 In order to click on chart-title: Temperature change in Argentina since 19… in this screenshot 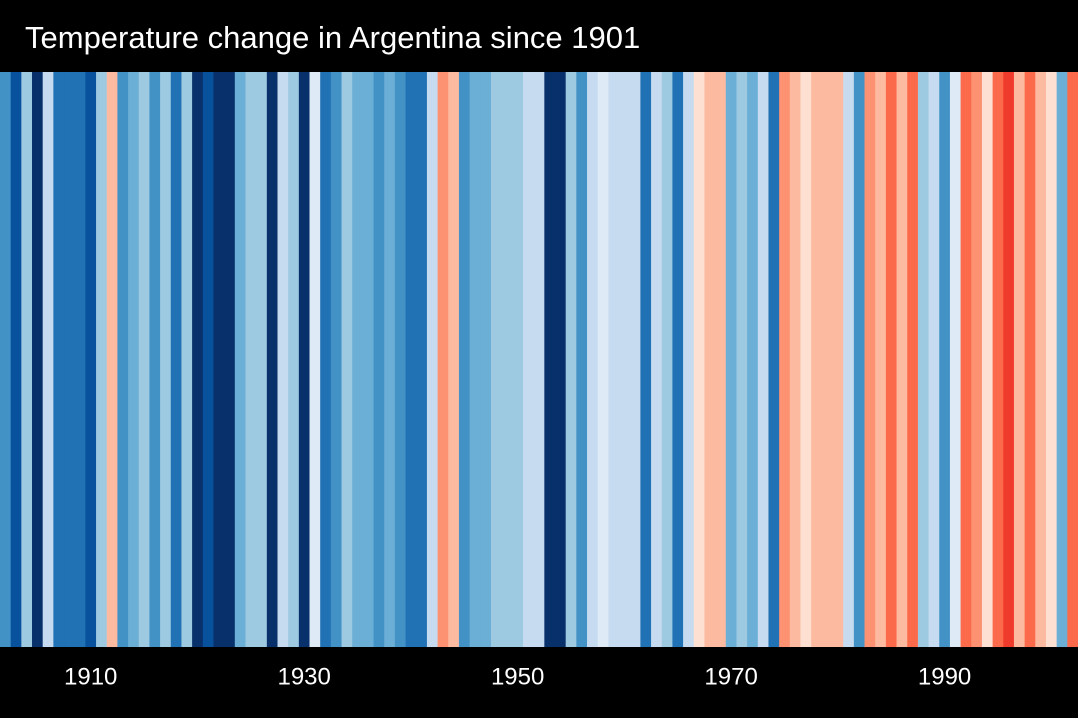, I will do `click(332, 37)`.